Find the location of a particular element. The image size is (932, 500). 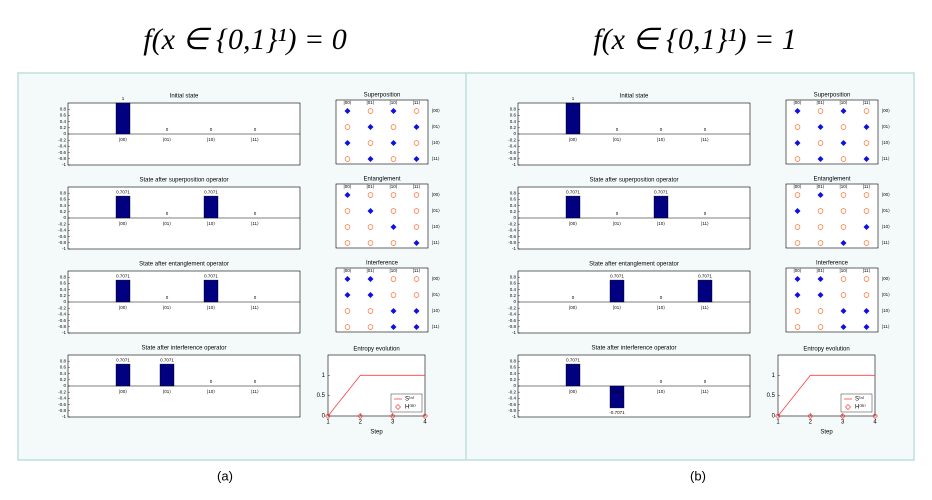

x-tick-label: |00⟩ is located at coordinates (573, 223).